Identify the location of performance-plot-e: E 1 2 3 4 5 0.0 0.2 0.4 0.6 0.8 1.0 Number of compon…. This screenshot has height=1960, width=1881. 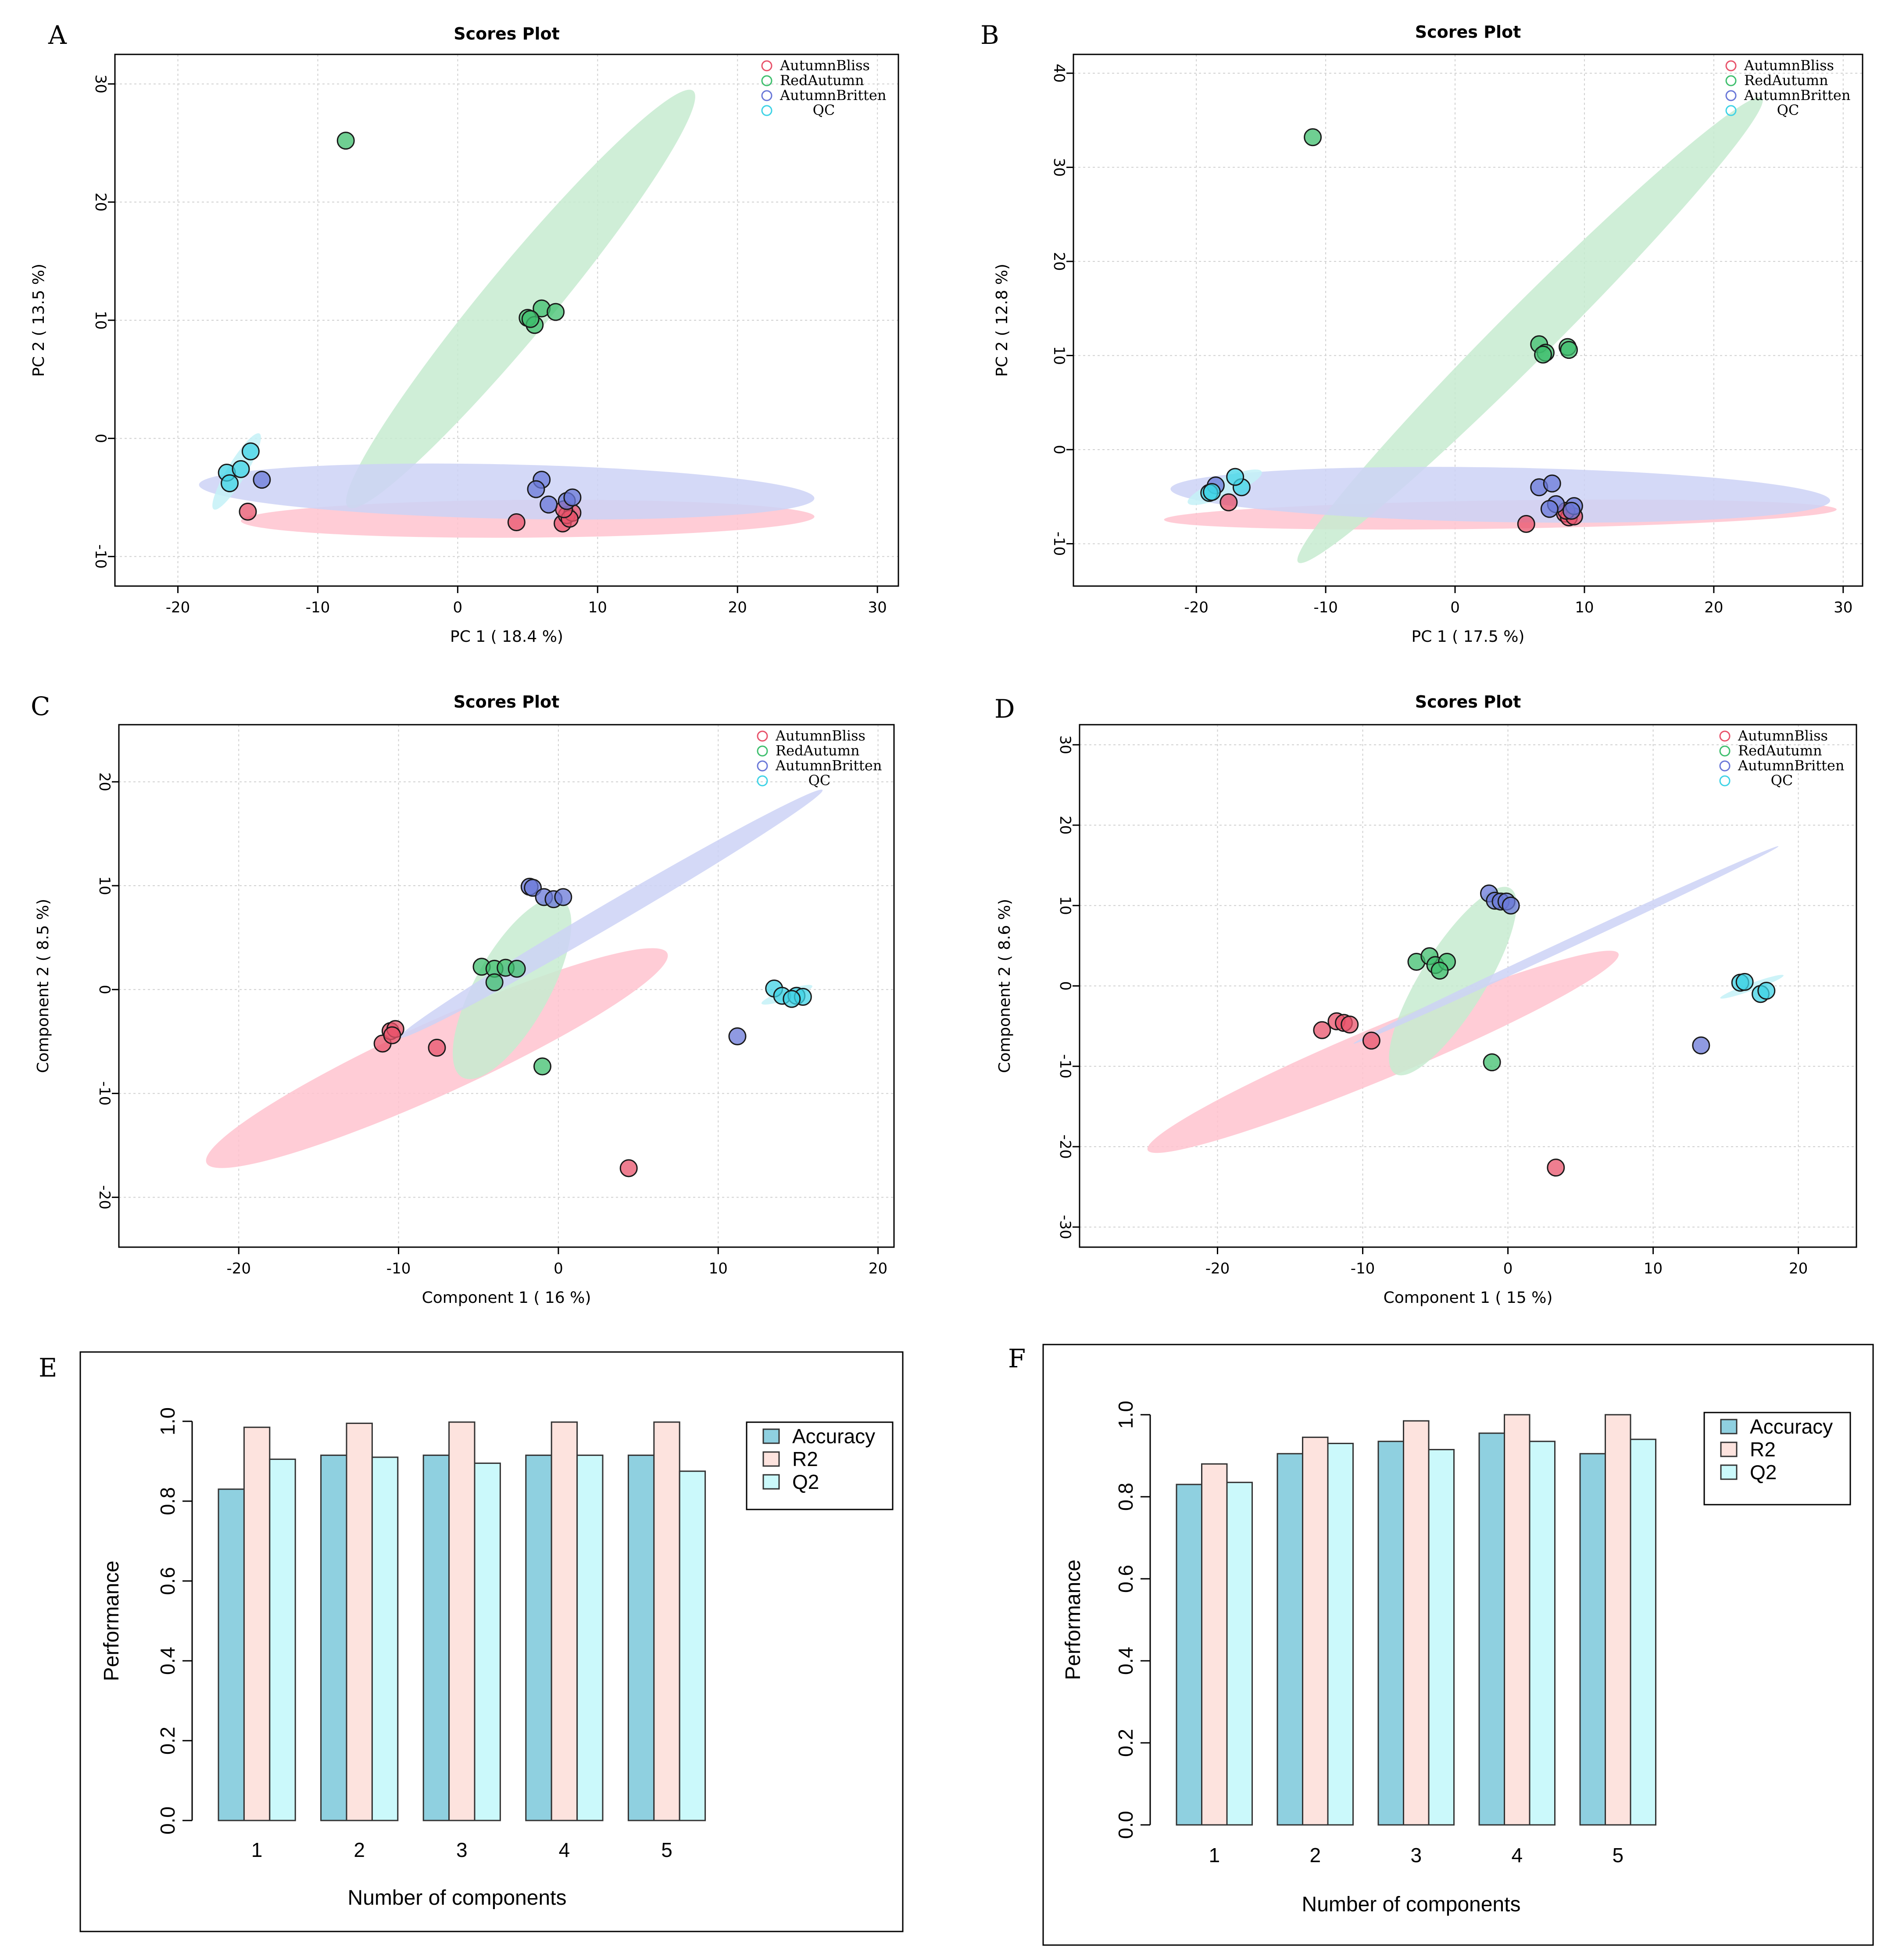
(472, 1641).